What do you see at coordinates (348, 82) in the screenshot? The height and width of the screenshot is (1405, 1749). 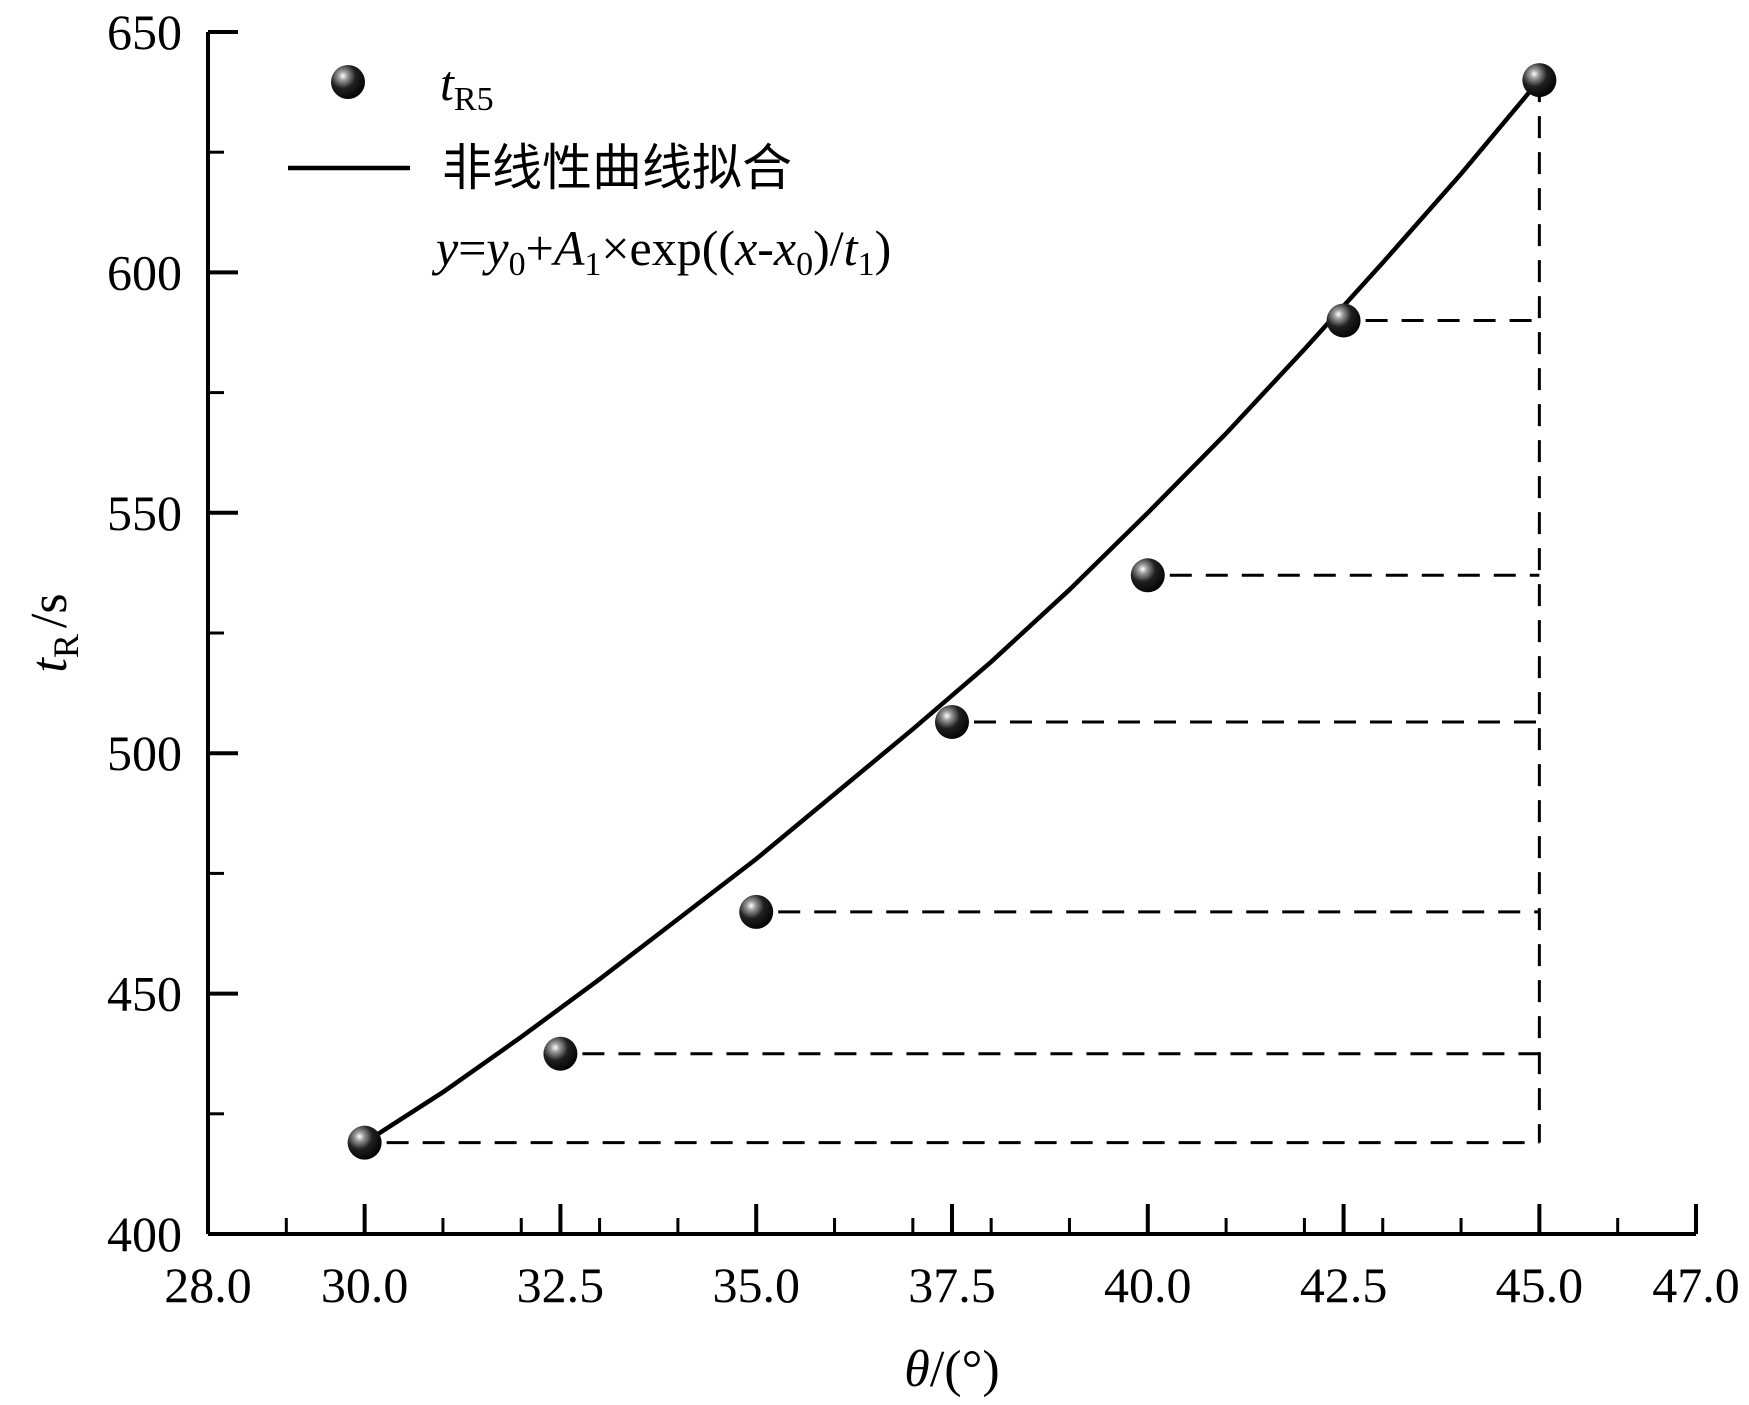 I see `legend-marker` at bounding box center [348, 82].